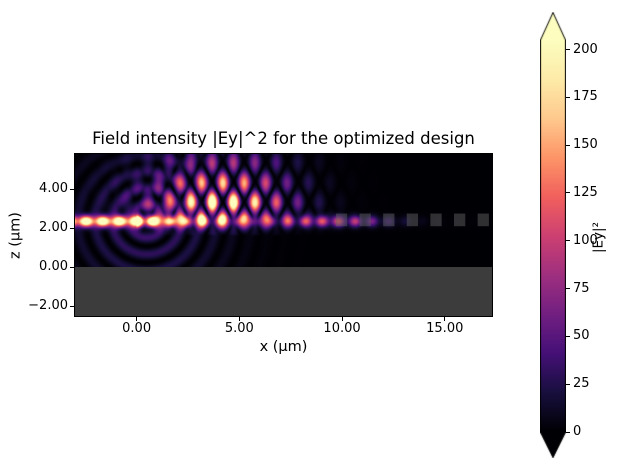 This screenshot has width=626, height=470. What do you see at coordinates (581, 288) in the screenshot?
I see `colorbar-tick-label: 75` at bounding box center [581, 288].